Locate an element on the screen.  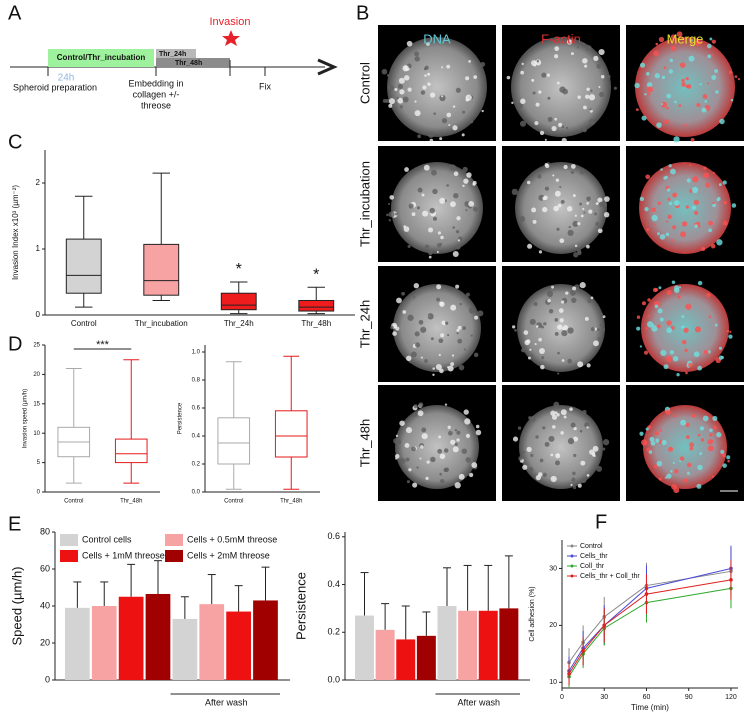
legend-swatch is located at coordinates (174, 556).